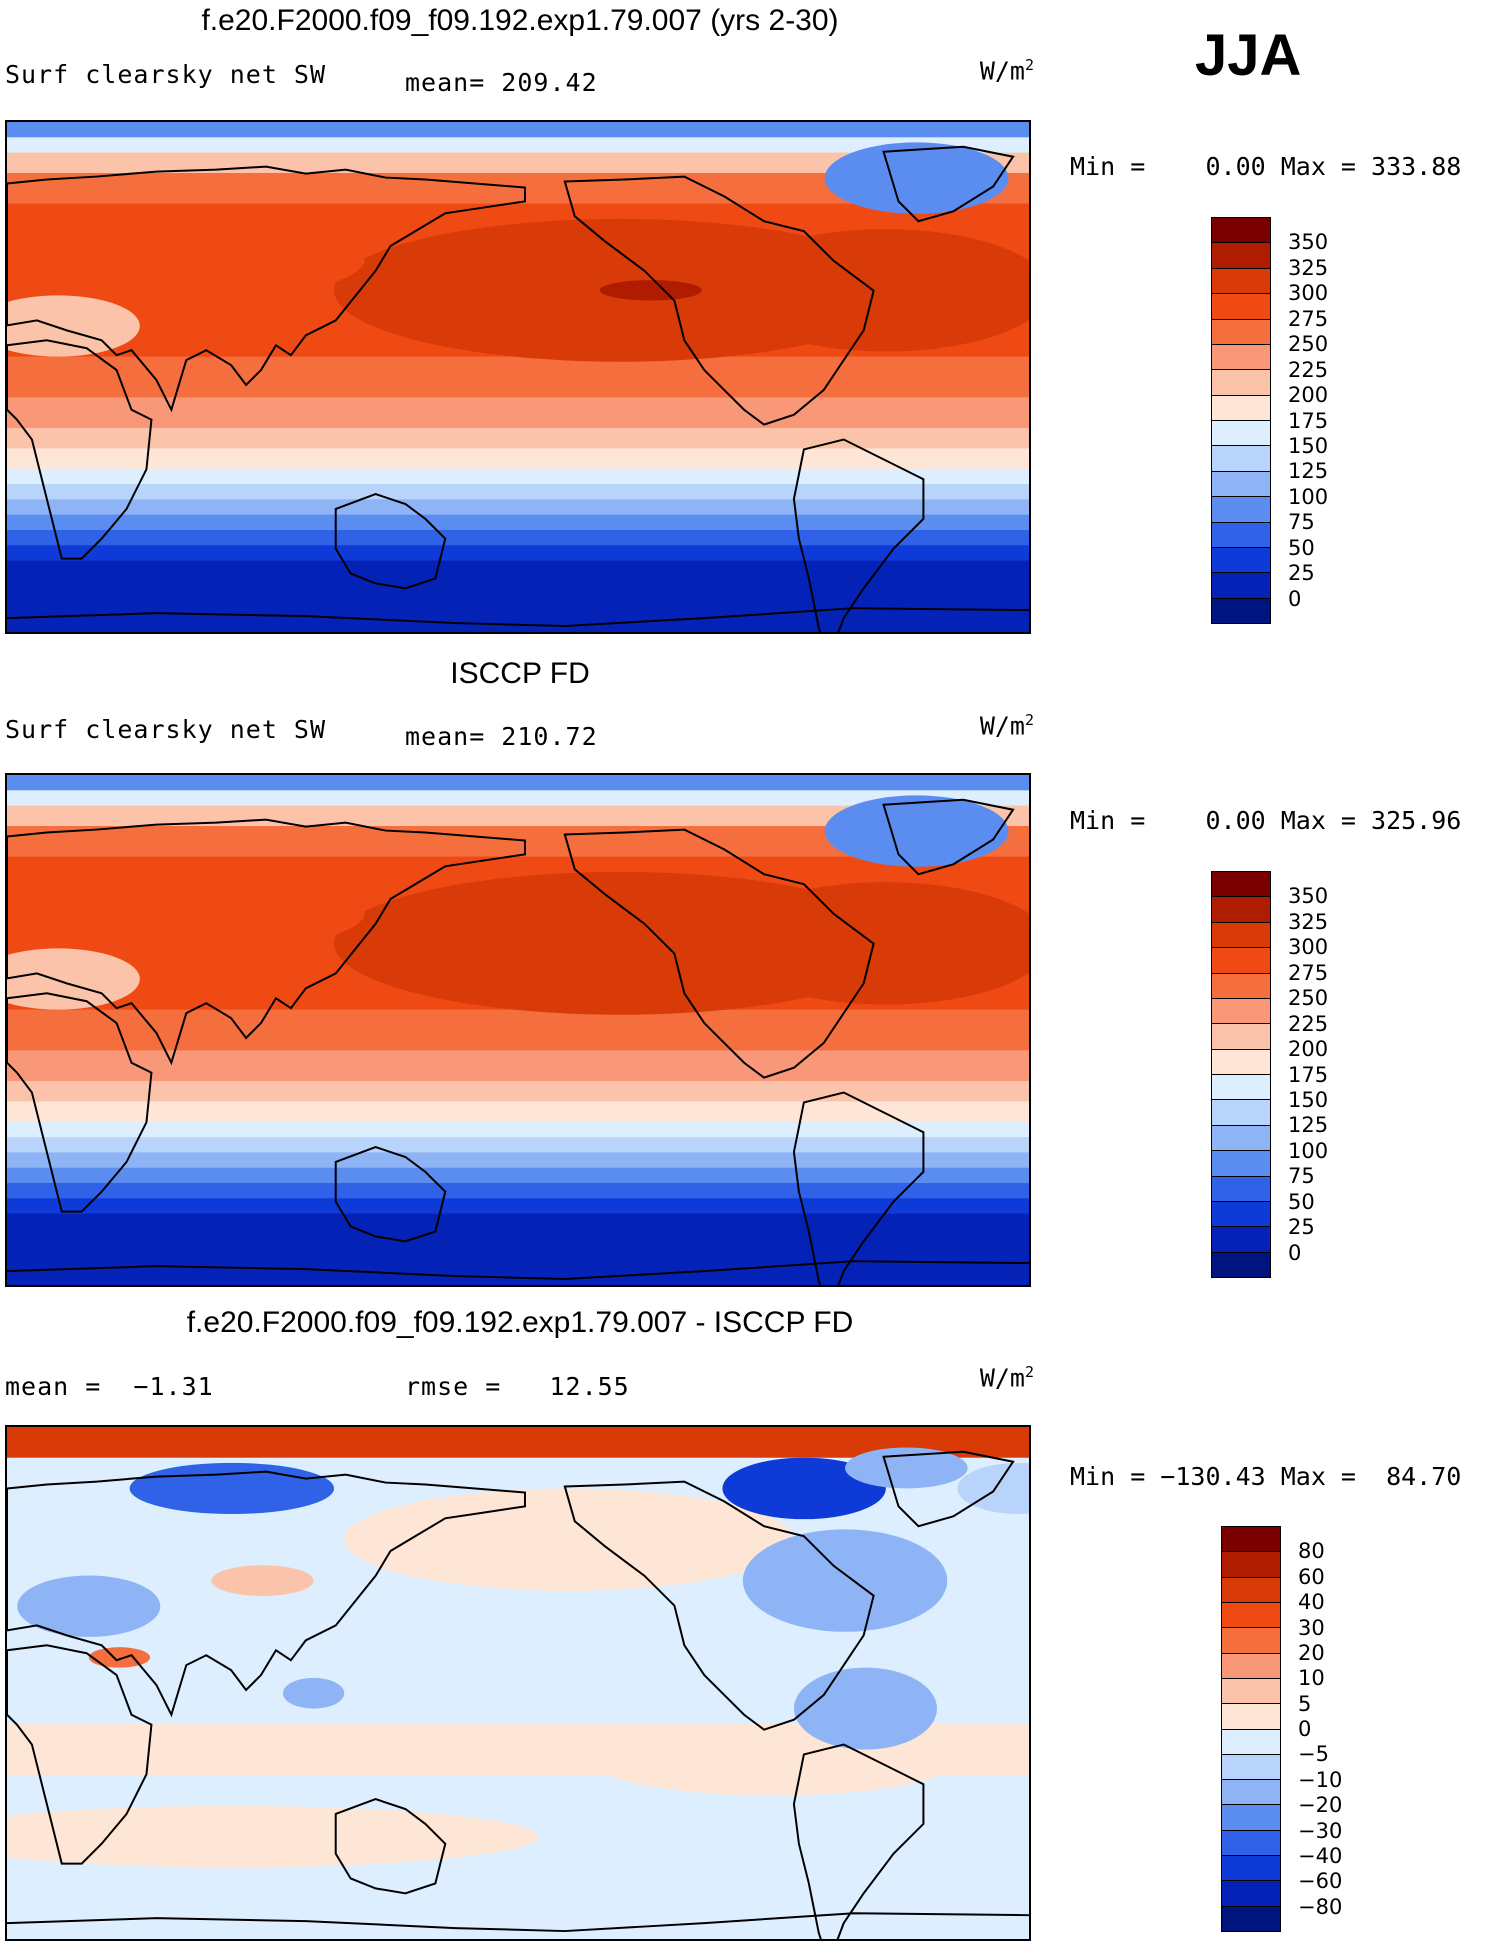 The image size is (1499, 1945). Describe the element at coordinates (517, 1386) in the screenshot. I see `panel3-rmse-label: rmse = 12.55` at that location.